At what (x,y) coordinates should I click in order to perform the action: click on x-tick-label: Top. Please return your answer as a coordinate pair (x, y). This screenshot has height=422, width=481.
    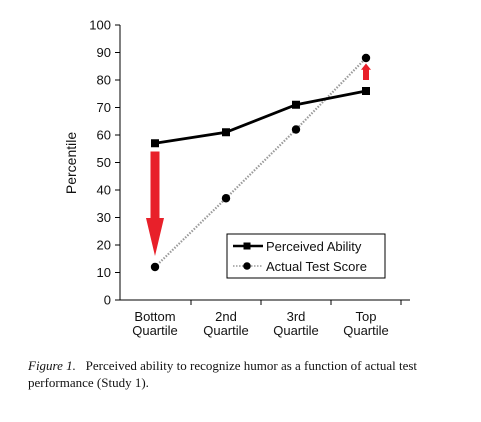
    Looking at the image, I should click on (366, 316).